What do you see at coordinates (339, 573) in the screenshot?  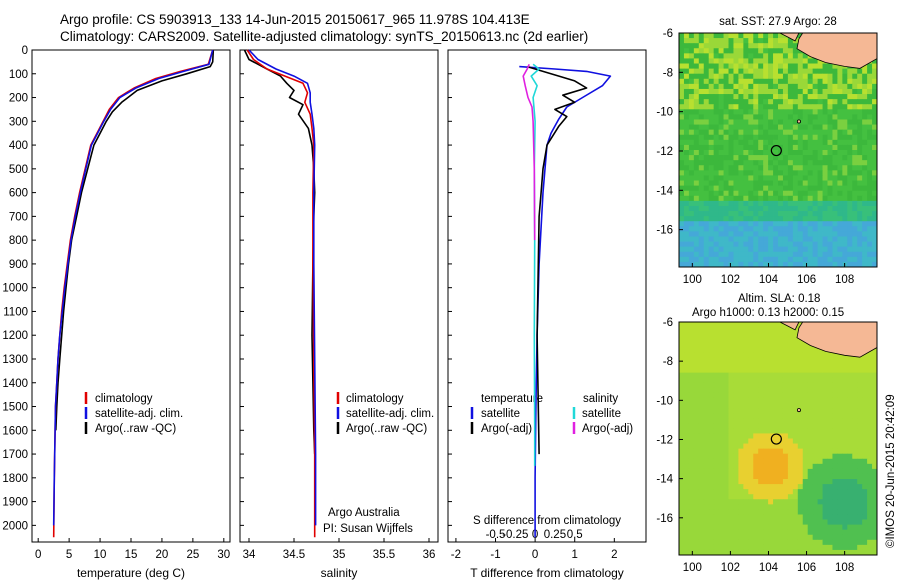 I see `salinity-xlabel: salinity` at bounding box center [339, 573].